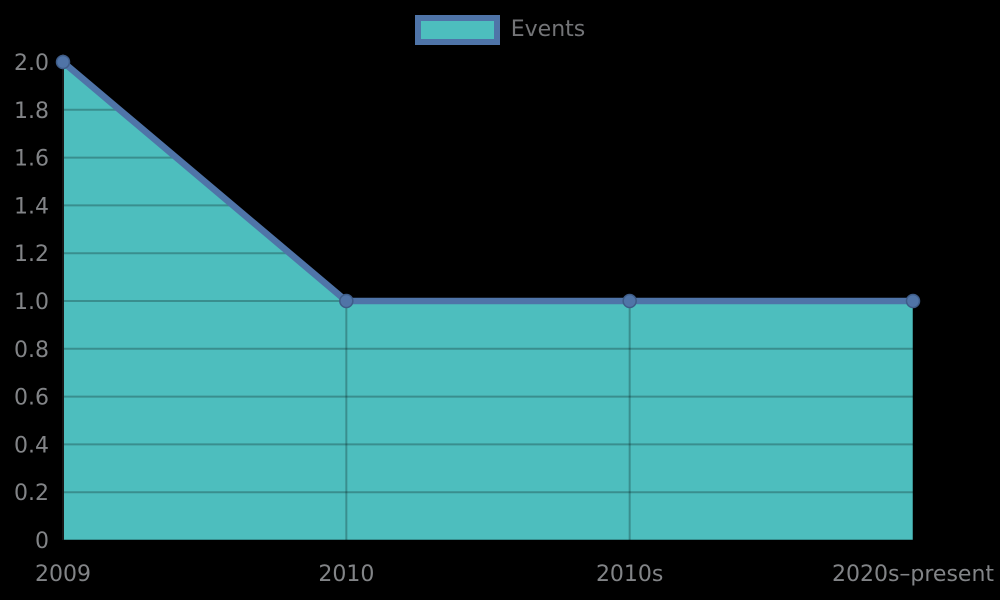  I want to click on y-tick-label: 0.2, so click(31, 493).